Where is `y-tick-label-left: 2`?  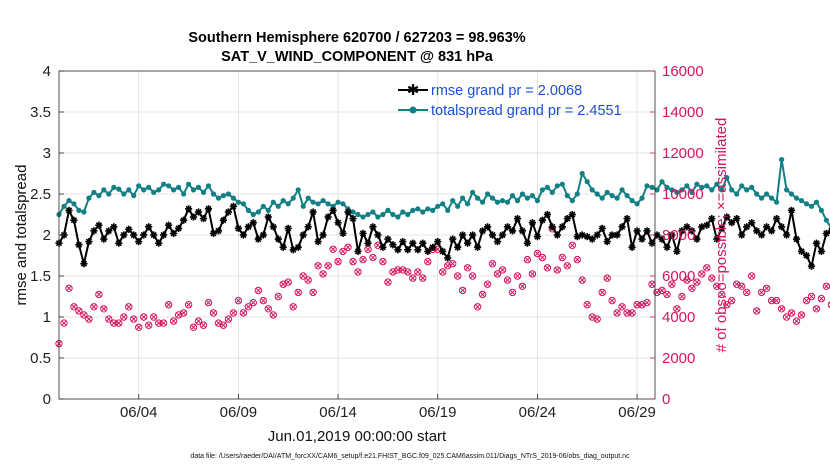 y-tick-label-left: 2 is located at coordinates (47, 235).